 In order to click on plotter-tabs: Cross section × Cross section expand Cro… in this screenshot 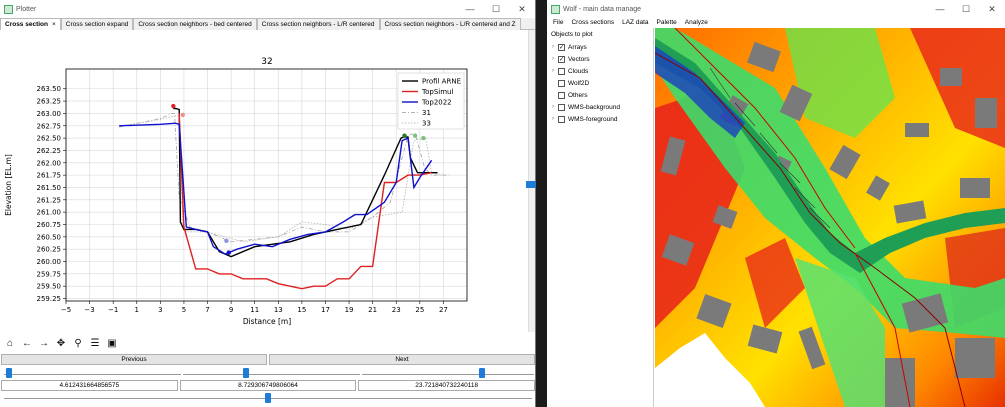, I will do `click(267, 24)`.